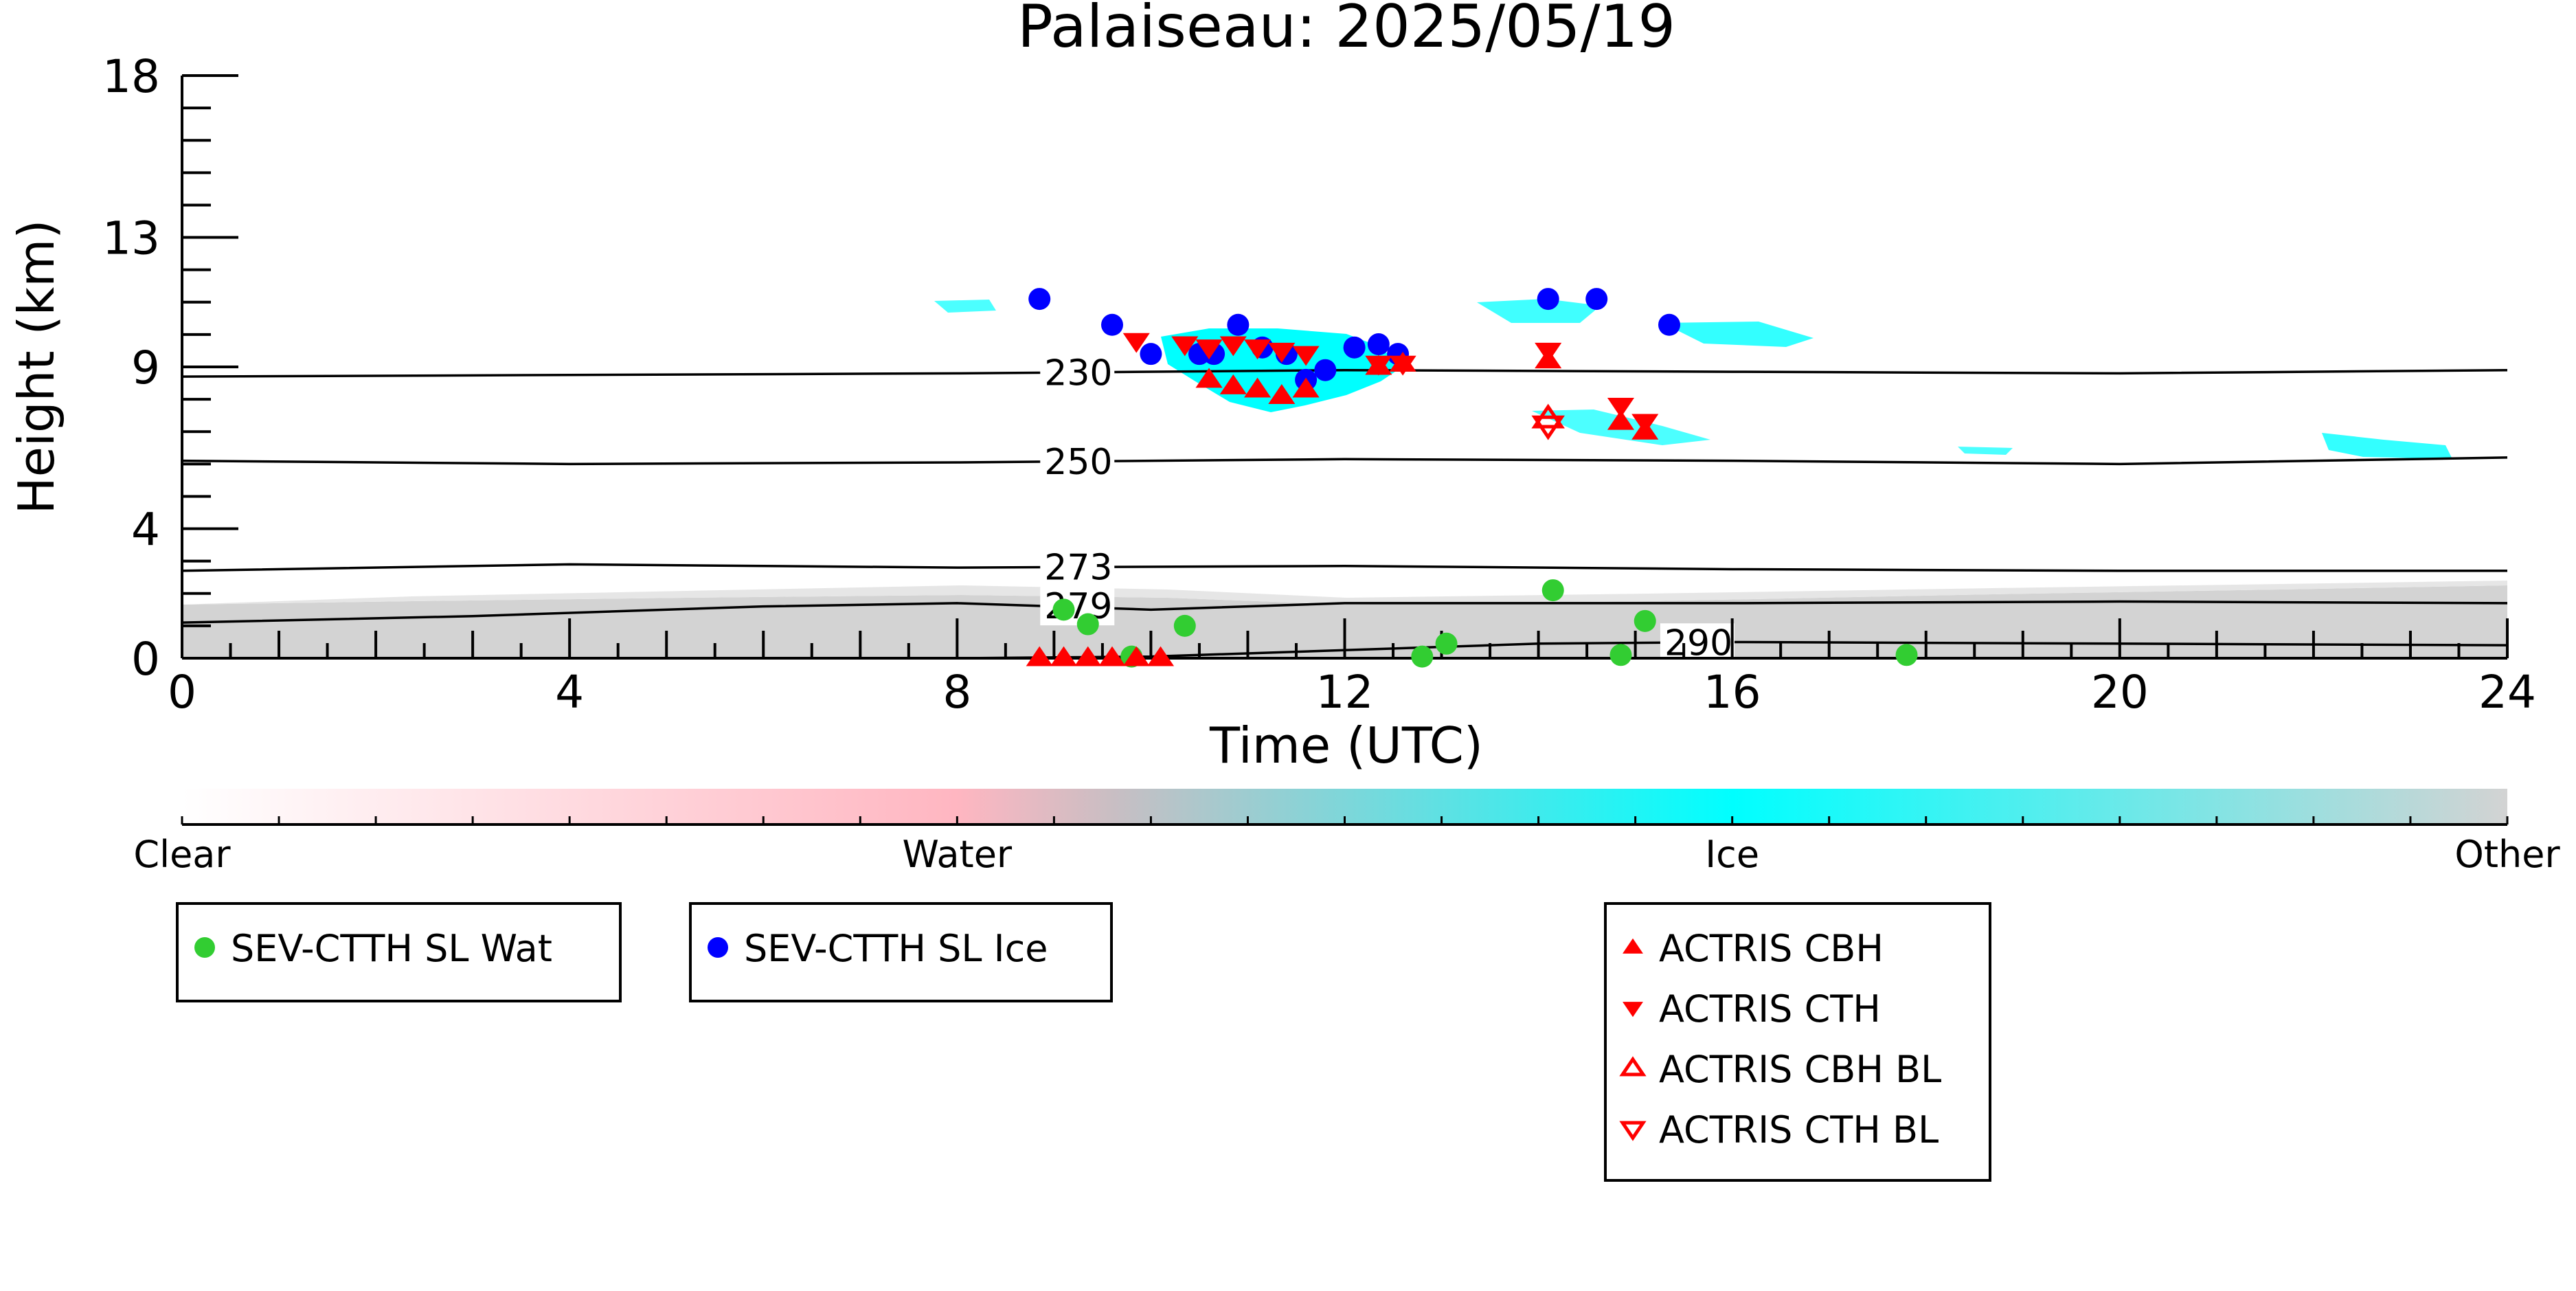  I want to click on y-tick-label: 0, so click(145, 659).